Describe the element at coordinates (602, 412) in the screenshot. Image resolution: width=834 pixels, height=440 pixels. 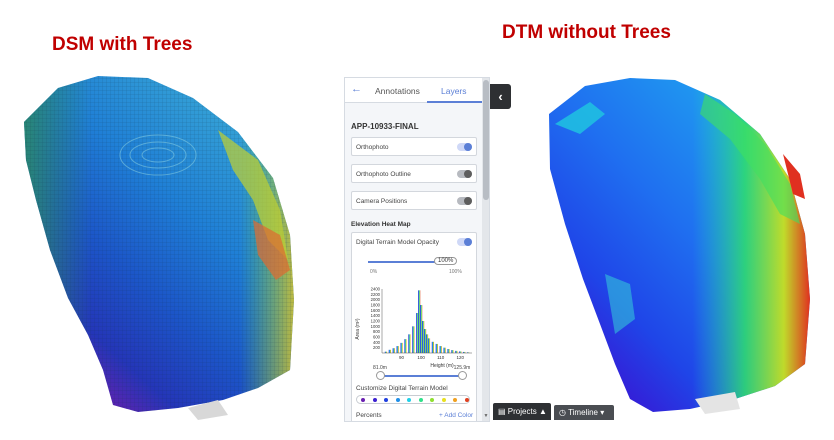
I see `caret-down-icon: ▾` at that location.